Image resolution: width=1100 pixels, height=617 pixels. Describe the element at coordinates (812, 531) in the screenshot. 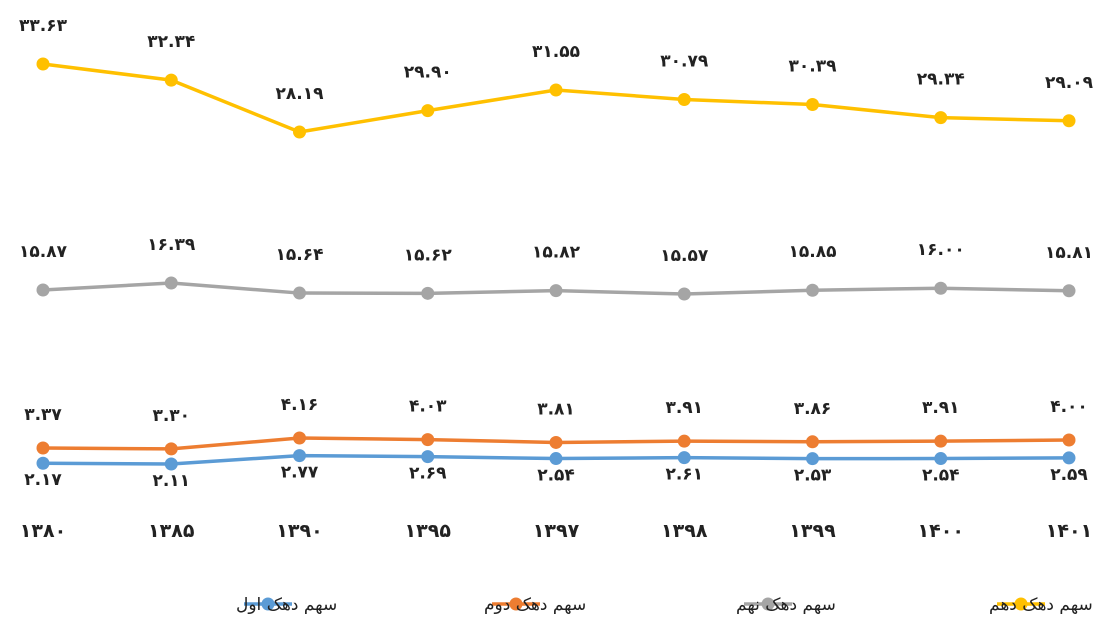

I see `x-tick-label: ۱۳۹۹` at that location.